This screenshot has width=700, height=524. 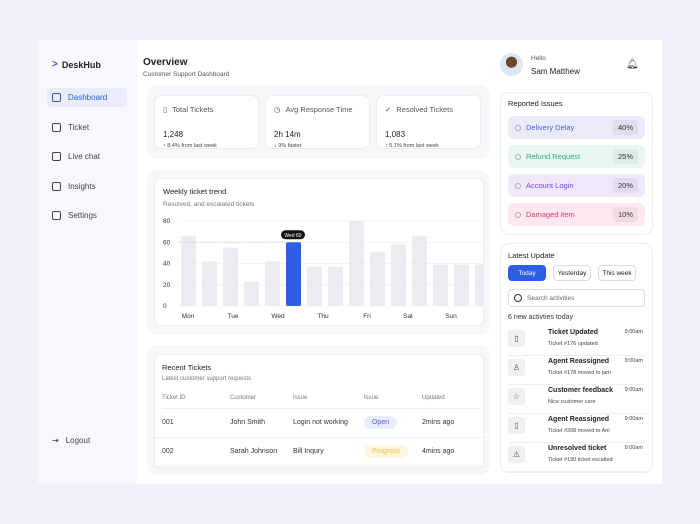 I want to click on x-tick-label: Wed, so click(x=278, y=316).